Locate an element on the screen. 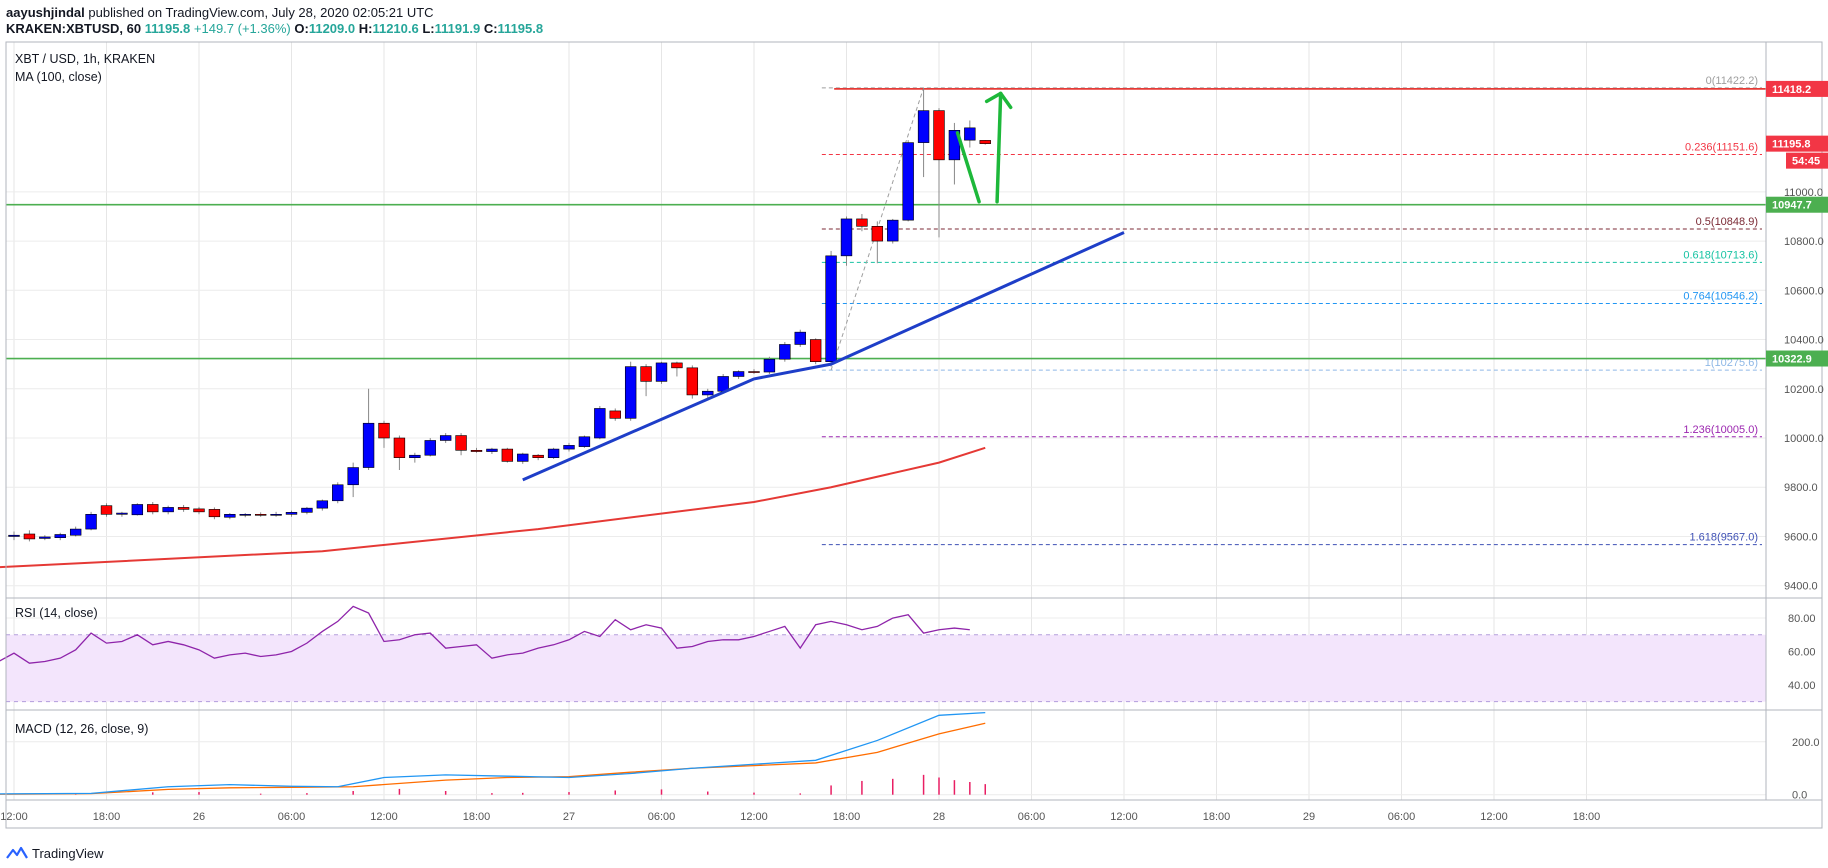 Image resolution: width=1828 pixels, height=868 pixels. fib-level-label: 0.764(10546.2) is located at coordinates (1720, 297).